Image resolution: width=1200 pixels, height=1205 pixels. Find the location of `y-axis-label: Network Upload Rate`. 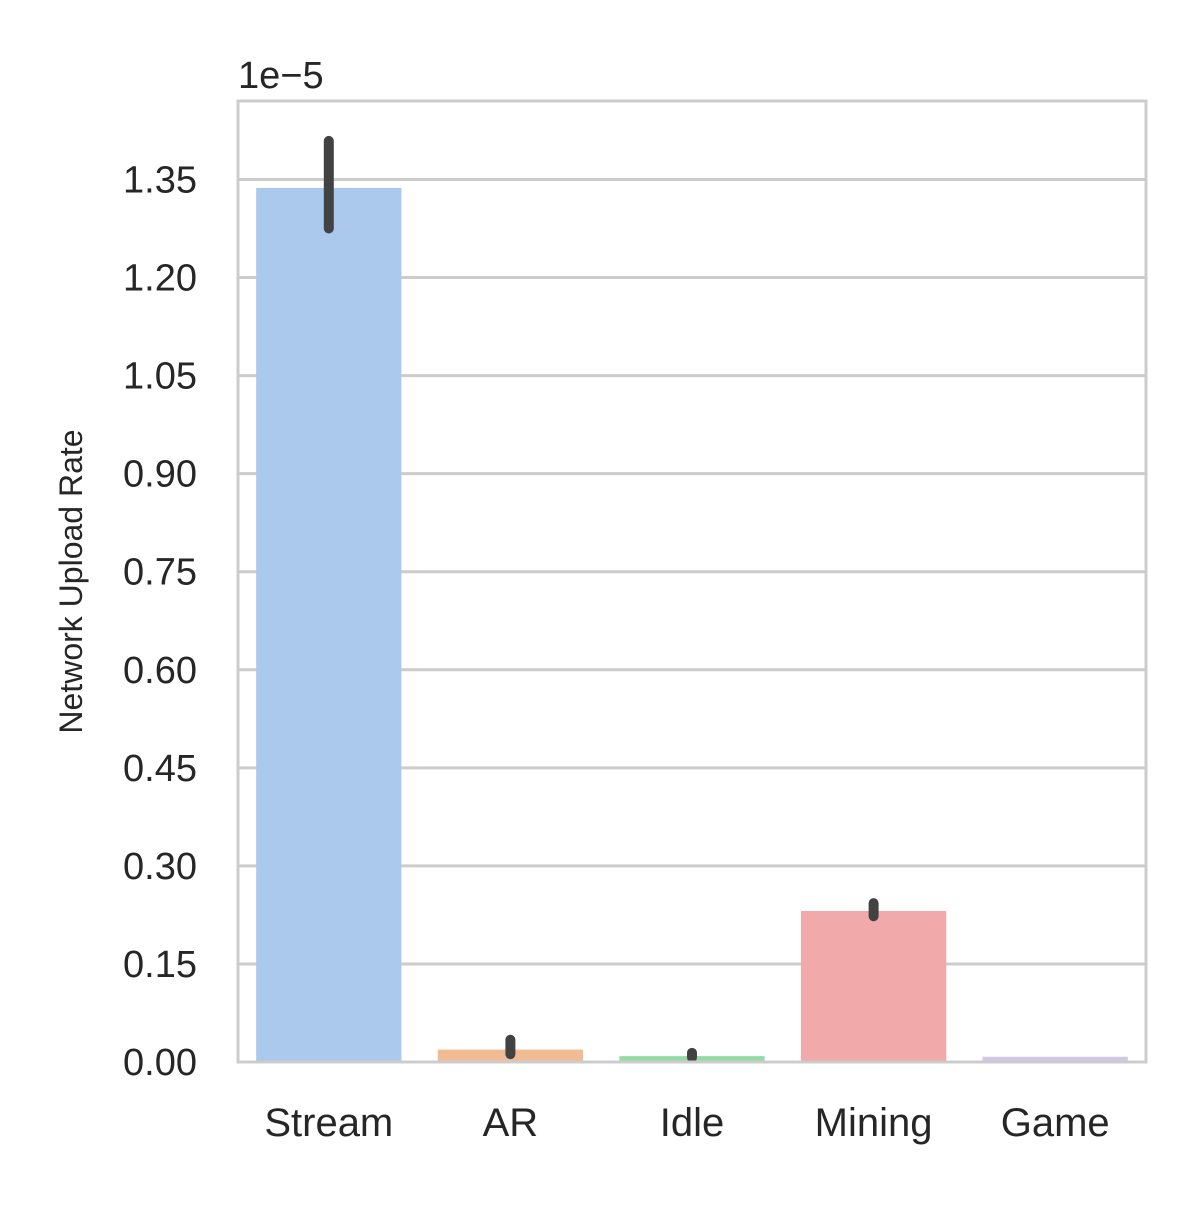

y-axis-label: Network Upload Rate is located at coordinates (71, 581).